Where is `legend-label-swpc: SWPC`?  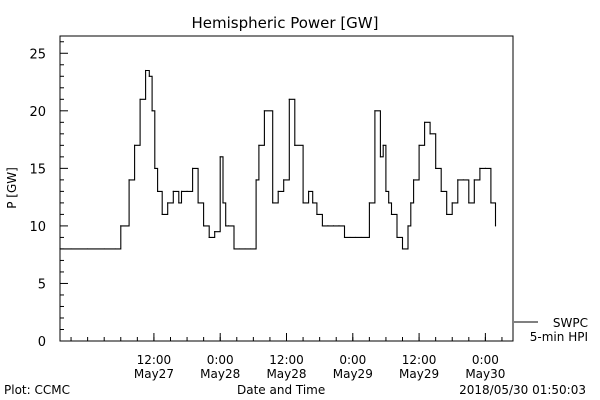
legend-label-swpc: SWPC is located at coordinates (570, 323).